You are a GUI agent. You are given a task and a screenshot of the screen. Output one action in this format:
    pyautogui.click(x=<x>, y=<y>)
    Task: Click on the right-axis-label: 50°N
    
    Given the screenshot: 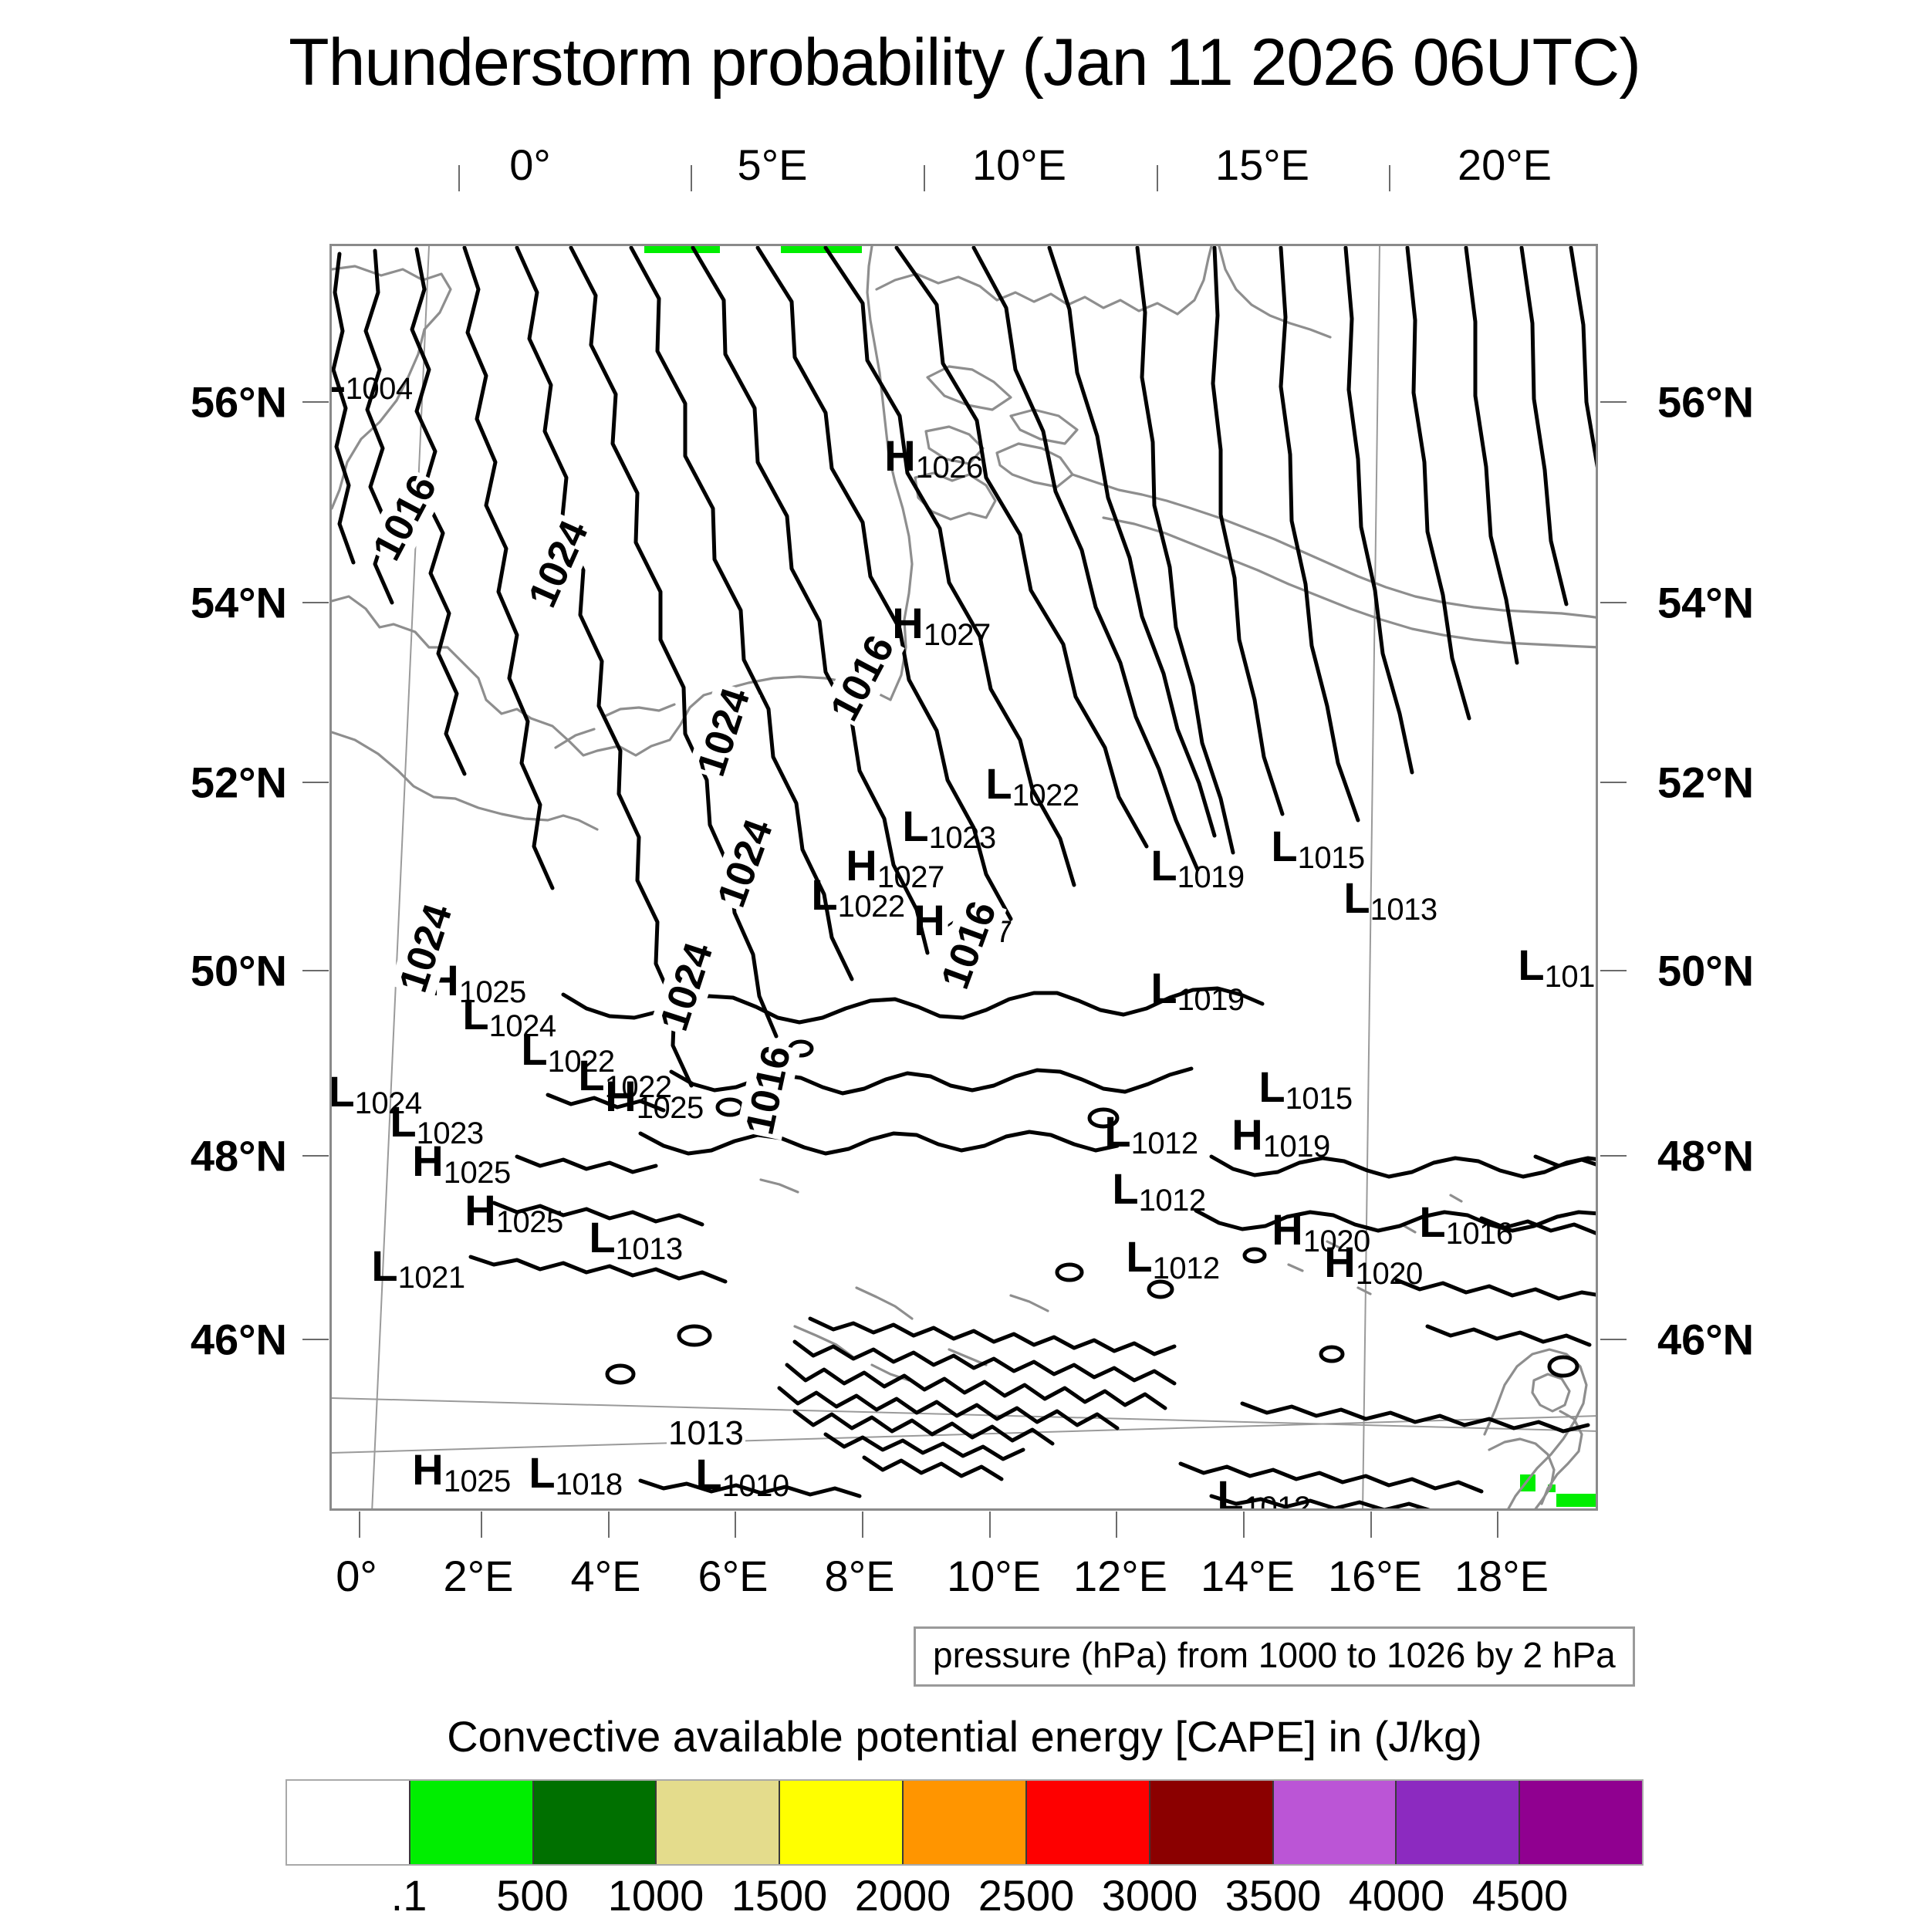 What is the action you would take?
    pyautogui.click(x=1706, y=970)
    